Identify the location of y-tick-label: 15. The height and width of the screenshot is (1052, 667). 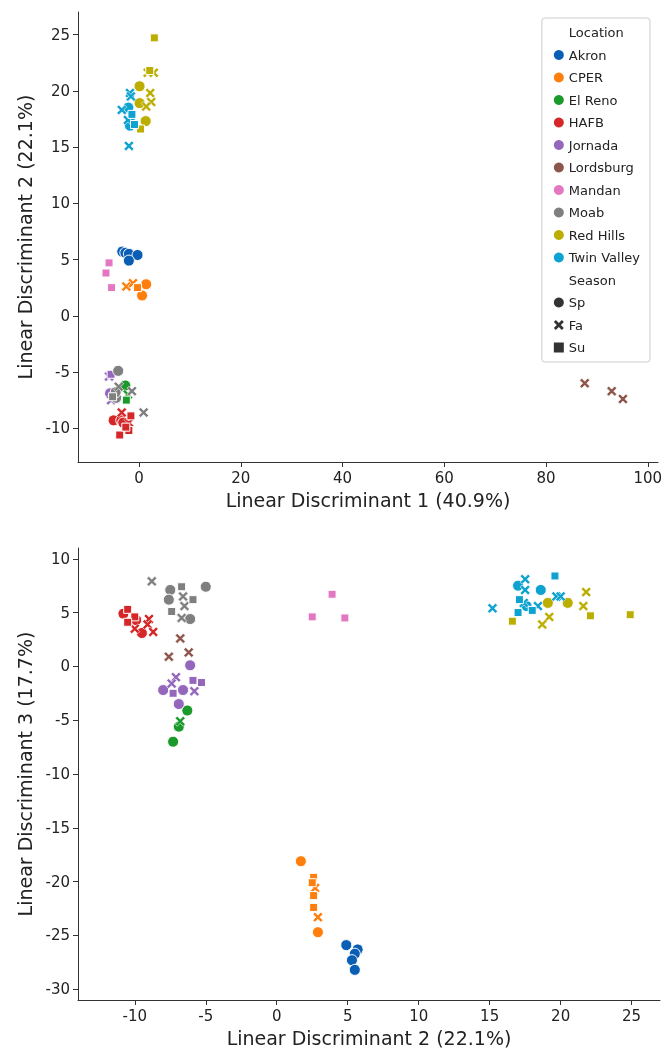
(60, 147).